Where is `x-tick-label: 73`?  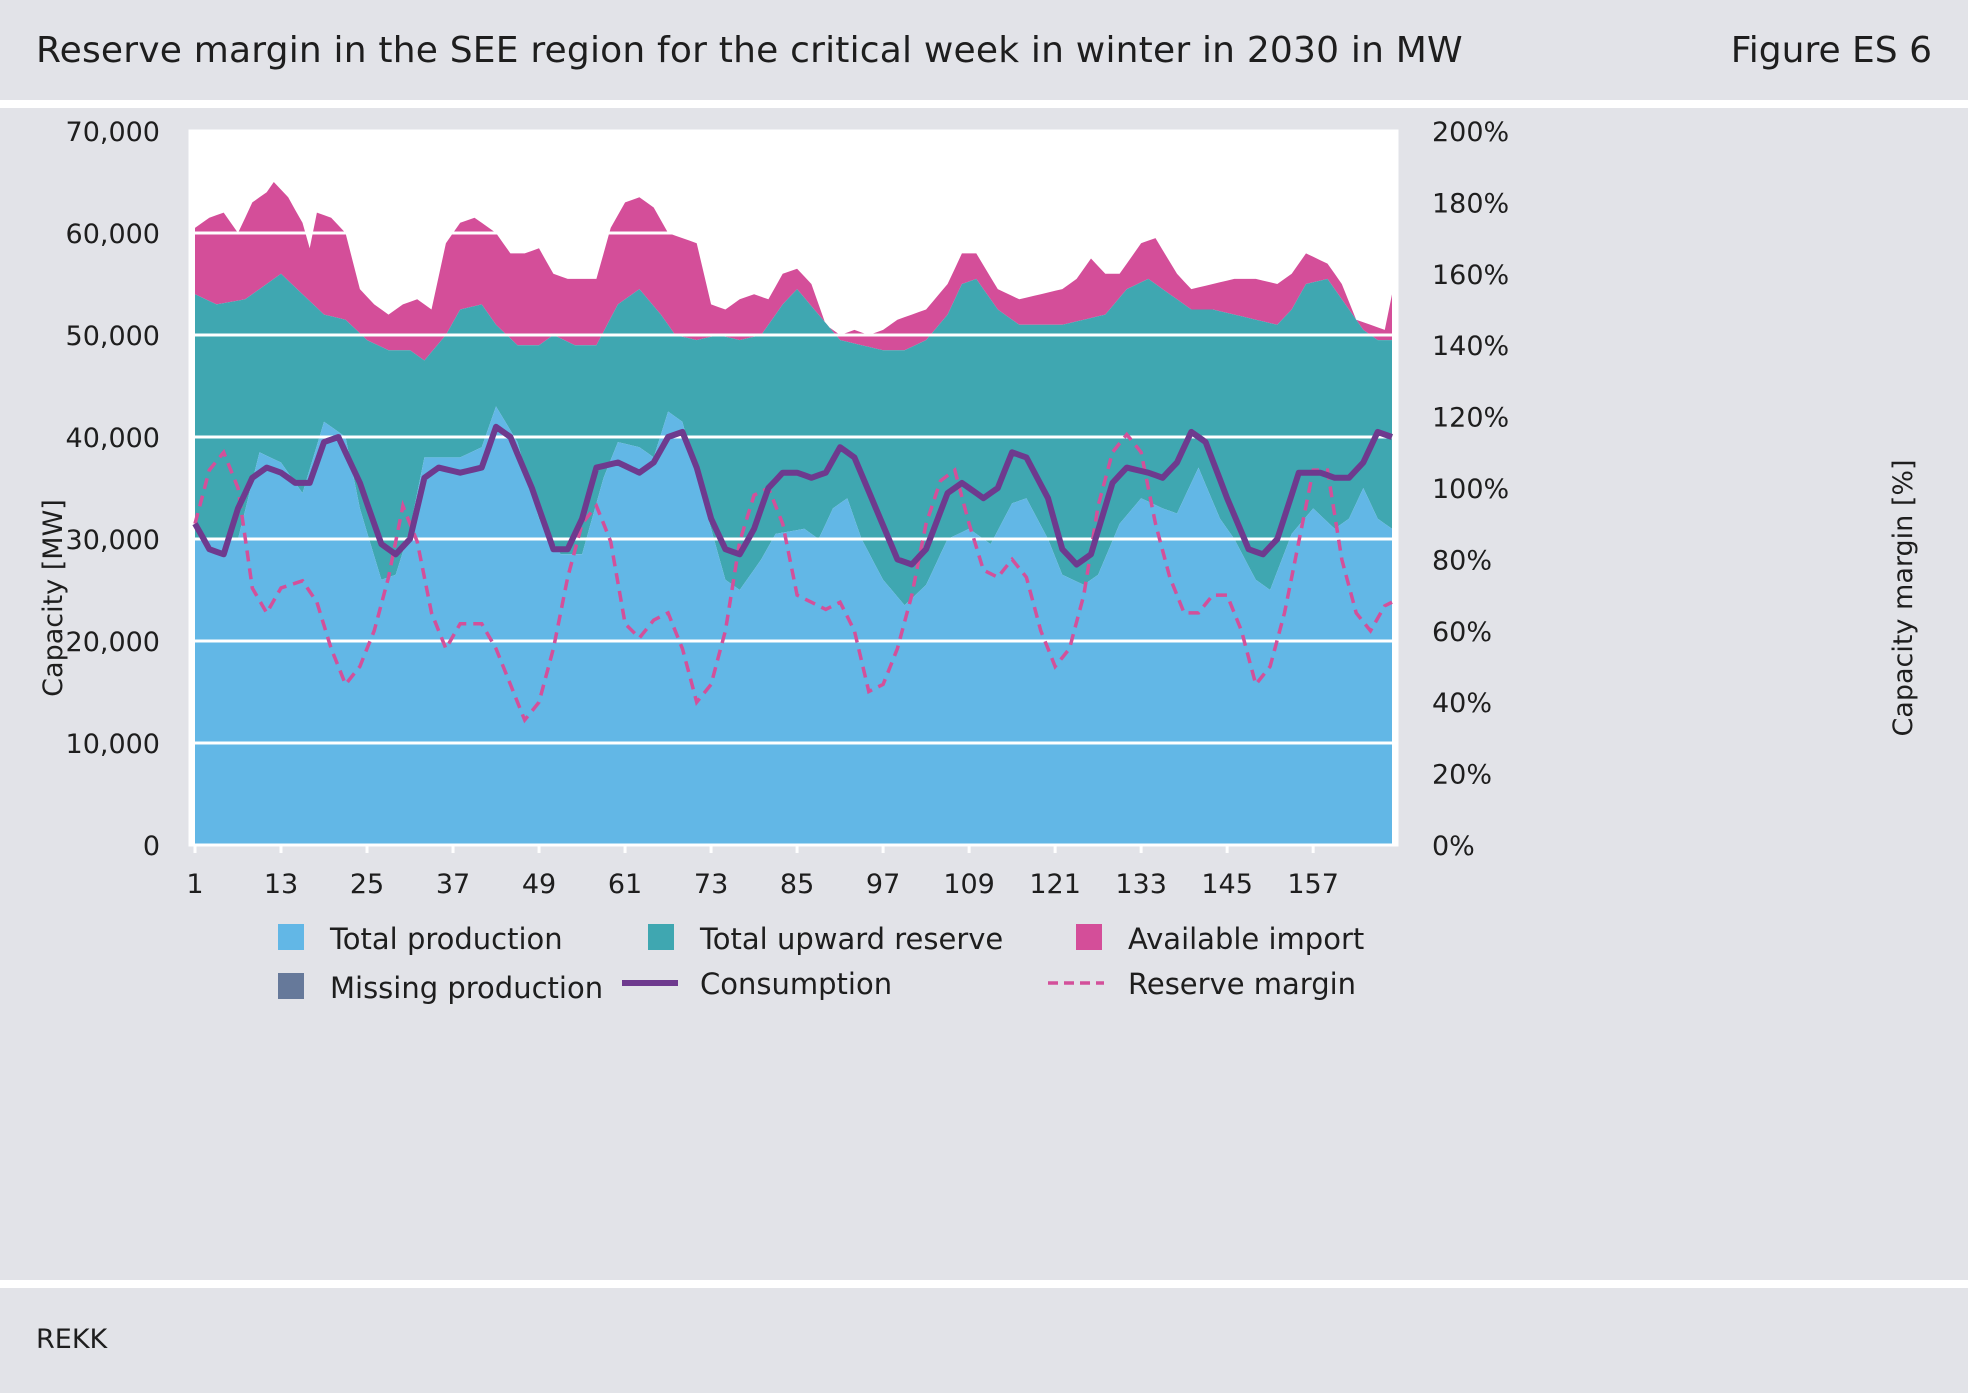
x-tick-label: 73 is located at coordinates (711, 884).